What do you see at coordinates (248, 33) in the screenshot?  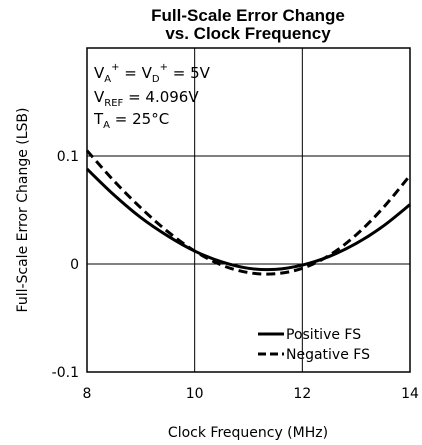 I see `chart-title: vs. Clock Frequency` at bounding box center [248, 33].